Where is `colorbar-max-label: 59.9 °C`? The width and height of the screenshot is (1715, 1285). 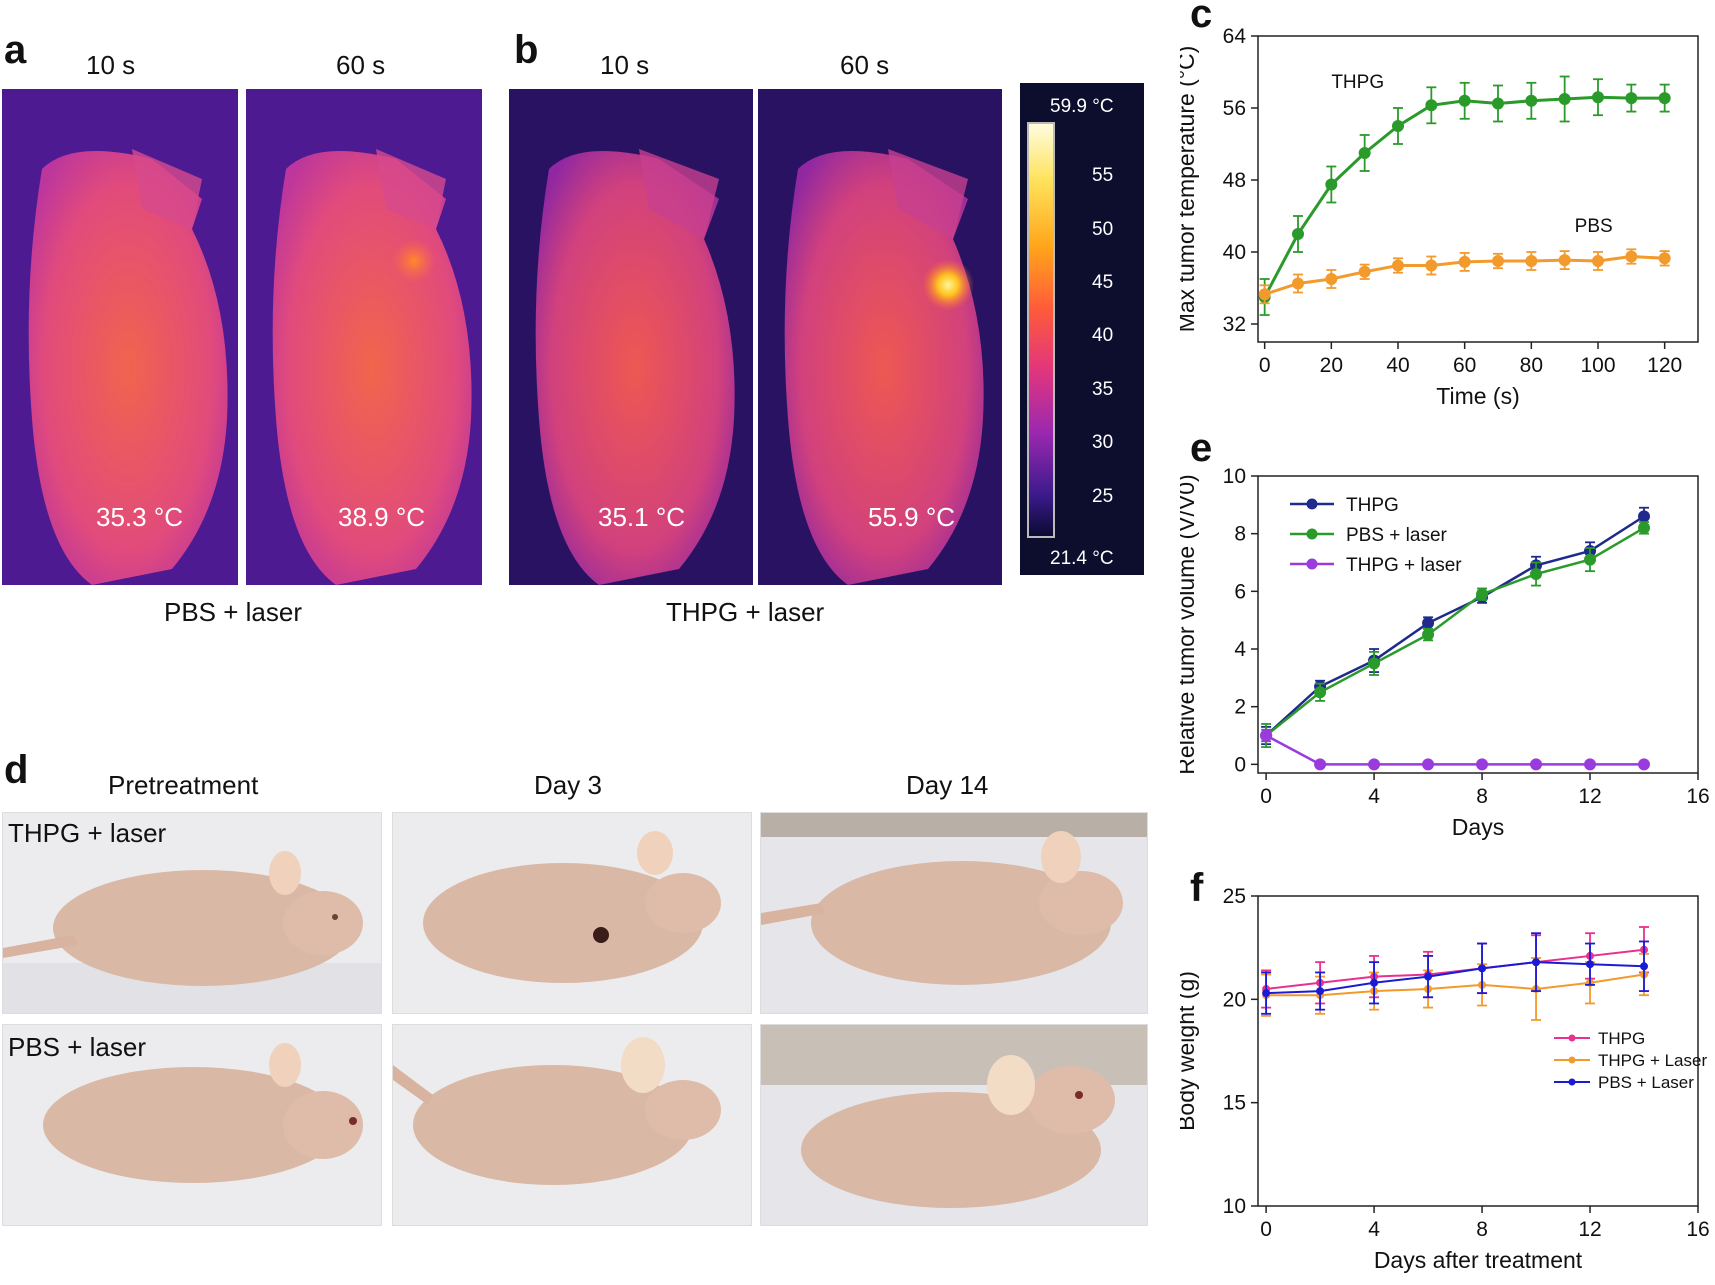
colorbar-max-label: 59.9 °C is located at coordinates (1082, 106).